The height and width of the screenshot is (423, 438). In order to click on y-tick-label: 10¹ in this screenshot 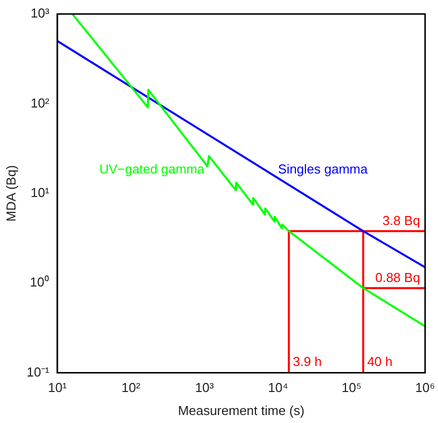, I will do `click(40, 192)`.